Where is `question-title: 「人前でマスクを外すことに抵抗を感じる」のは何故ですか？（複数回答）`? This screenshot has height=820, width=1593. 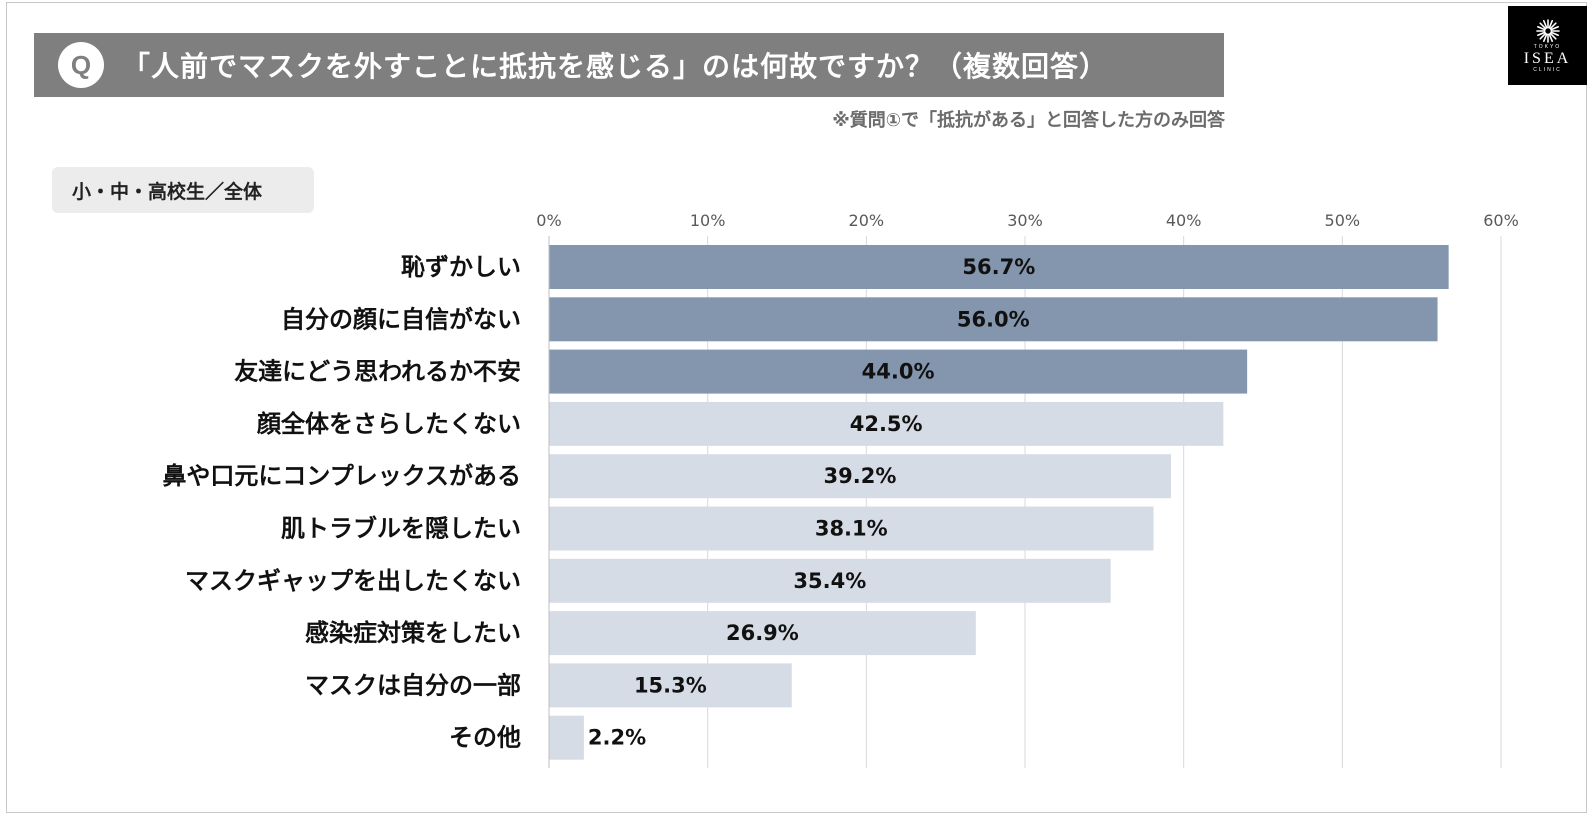
question-title: 「人前でマスクを外すことに抵抗を感じる」のは何故ですか？（複数回答） is located at coordinates (615, 66).